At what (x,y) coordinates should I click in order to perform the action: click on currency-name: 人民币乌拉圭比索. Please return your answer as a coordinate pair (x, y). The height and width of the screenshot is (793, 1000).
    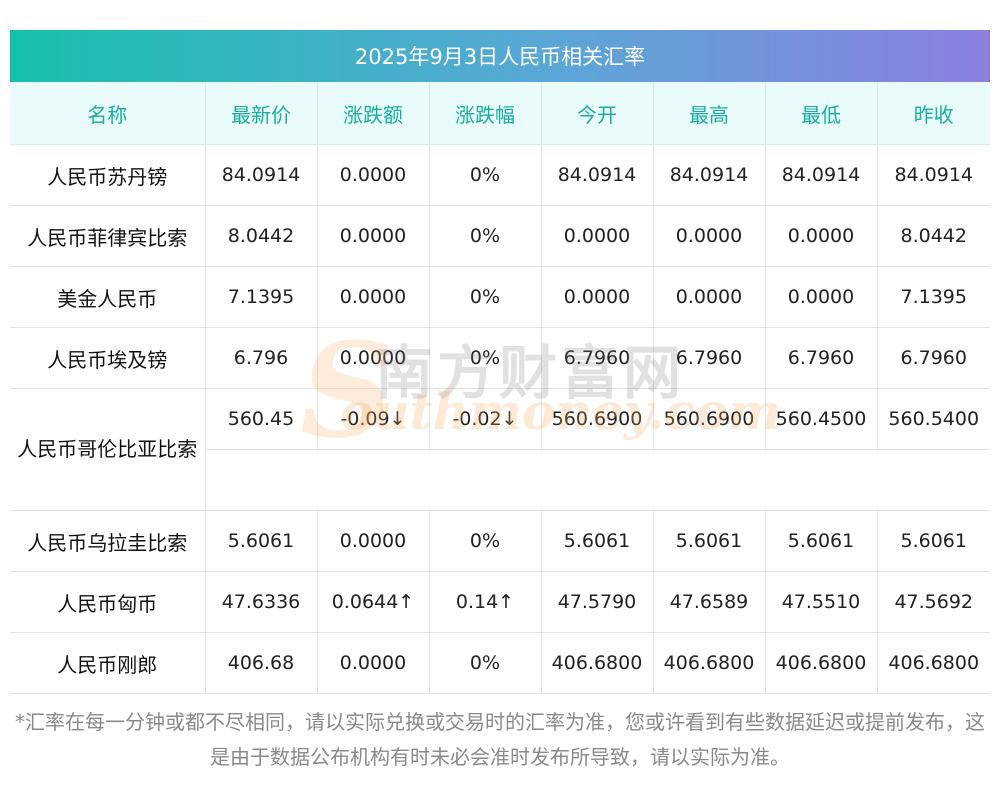
    Looking at the image, I should click on (108, 541).